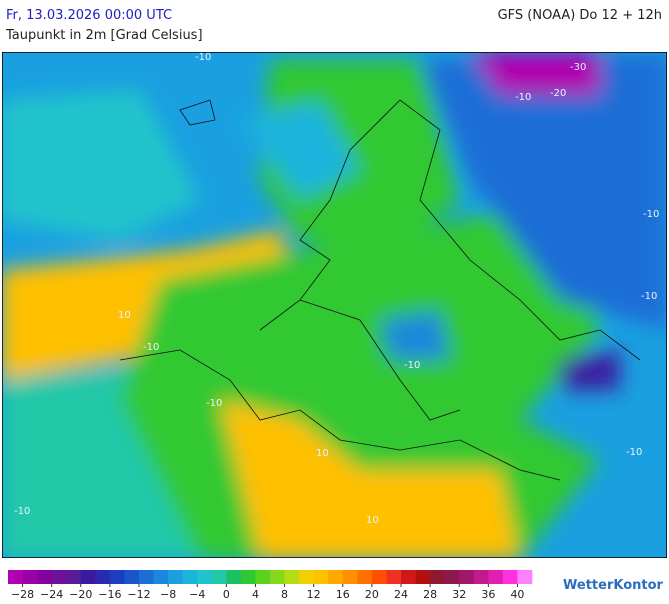 The height and width of the screenshot is (604, 669). What do you see at coordinates (109, 594) in the screenshot?
I see `tick-label: −16` at bounding box center [109, 594].